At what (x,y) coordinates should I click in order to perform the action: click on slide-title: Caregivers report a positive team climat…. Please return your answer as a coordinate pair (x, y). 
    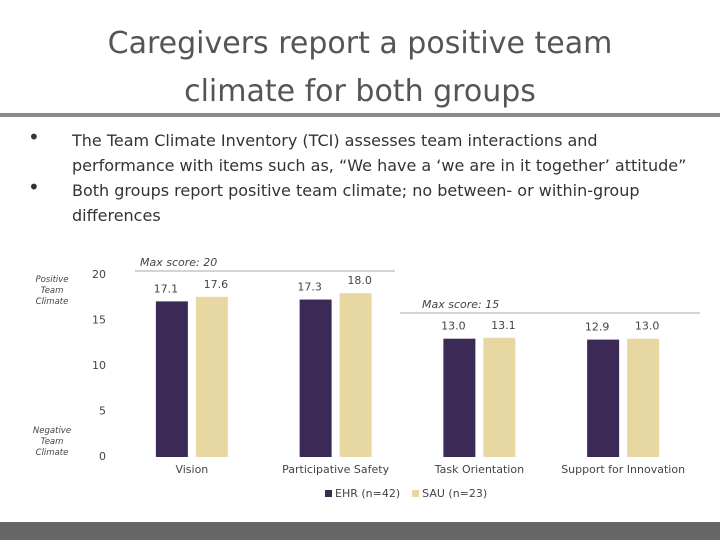
    Looking at the image, I should click on (360, 67).